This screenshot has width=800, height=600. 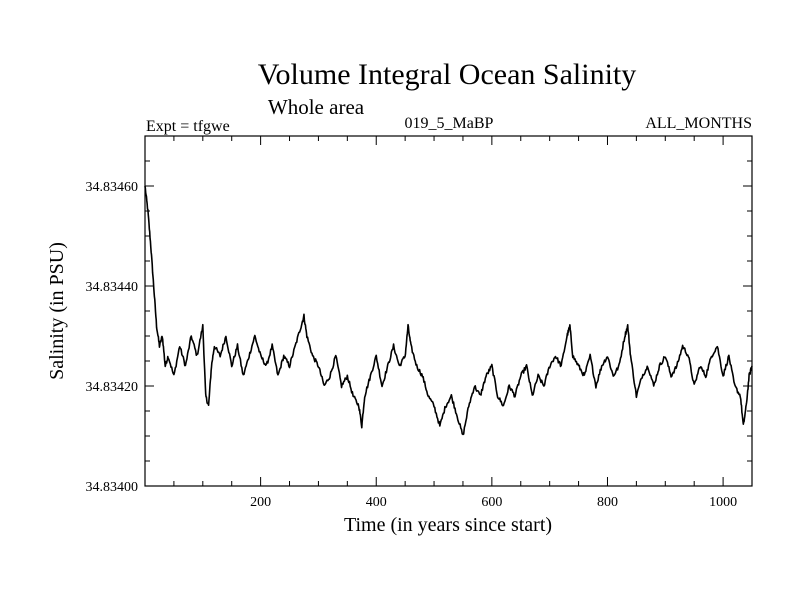 What do you see at coordinates (260, 502) in the screenshot?
I see `x-tick-label: 200` at bounding box center [260, 502].